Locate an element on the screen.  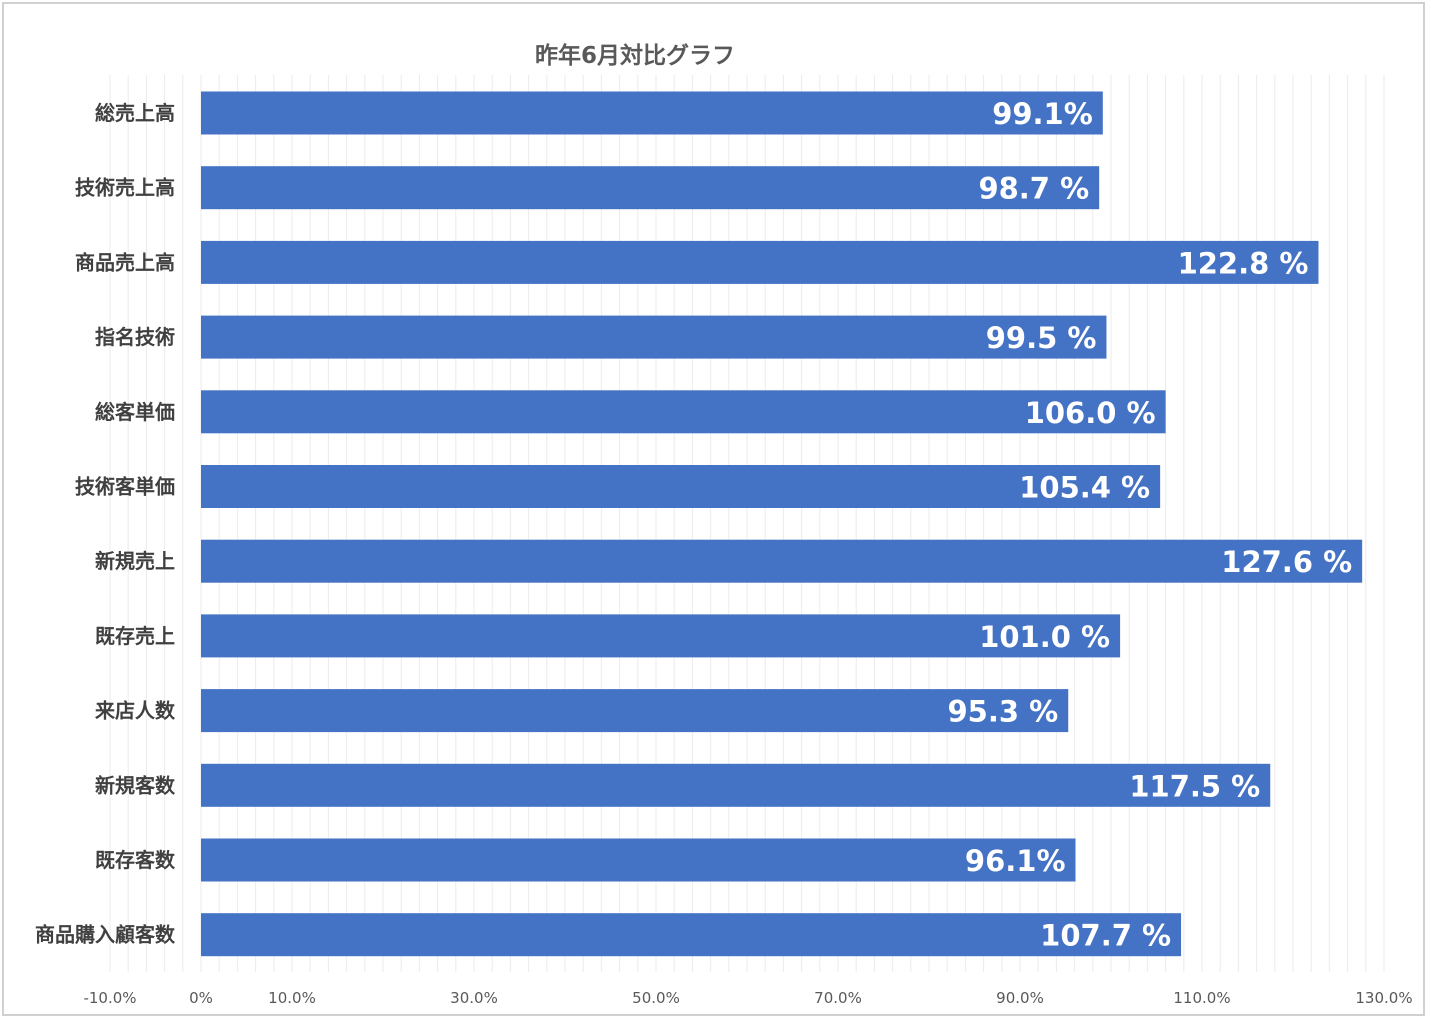
category-label: 新規客数 is located at coordinates (135, 785).